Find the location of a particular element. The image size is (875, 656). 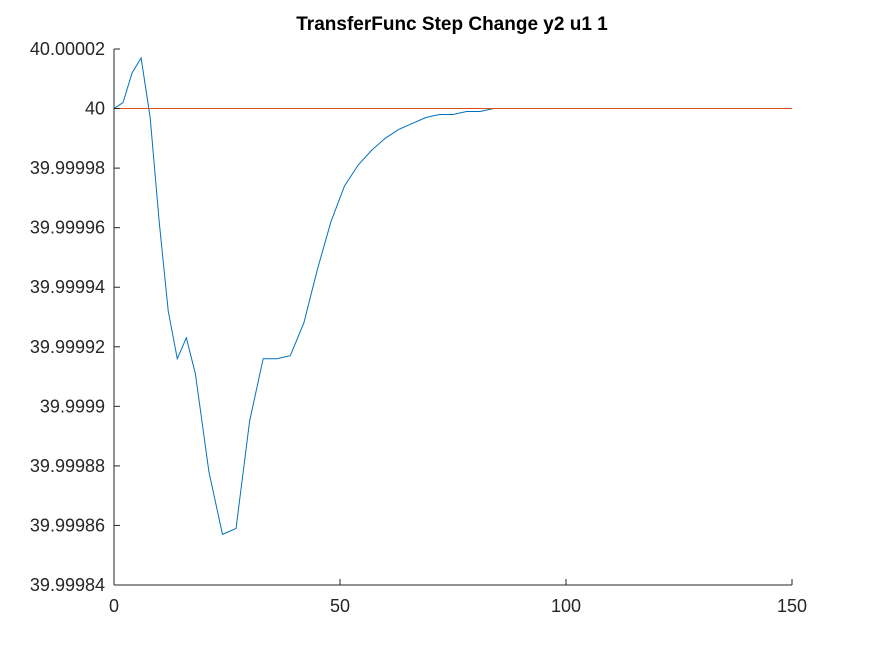

y-tick-label: 39.99992 is located at coordinates (67, 347).